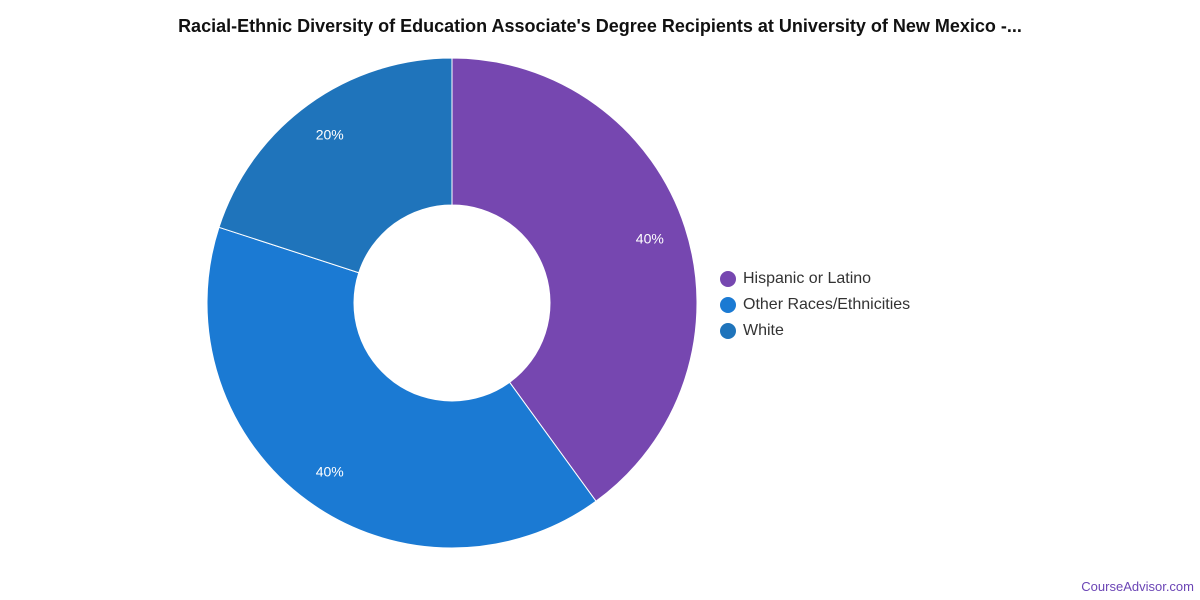 This screenshot has height=600, width=1200. Describe the element at coordinates (650, 239) in the screenshot. I see `slice-label-hispanic-or-latino: 40%` at that location.